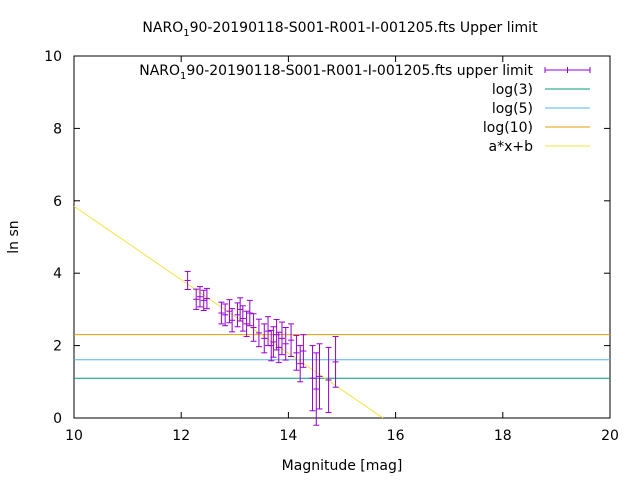  What do you see at coordinates (536, 128) in the screenshot?
I see `legend-entry: log(10)` at bounding box center [536, 128].